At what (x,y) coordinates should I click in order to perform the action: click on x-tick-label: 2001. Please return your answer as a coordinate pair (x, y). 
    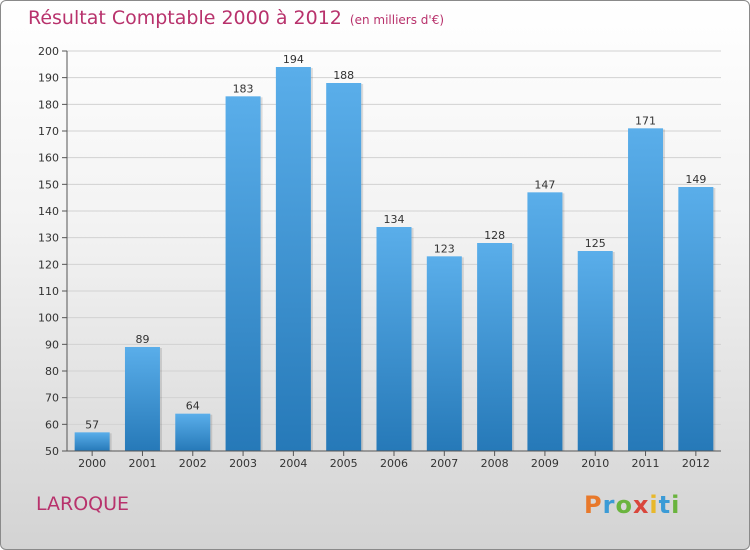
    Looking at the image, I should click on (142, 463).